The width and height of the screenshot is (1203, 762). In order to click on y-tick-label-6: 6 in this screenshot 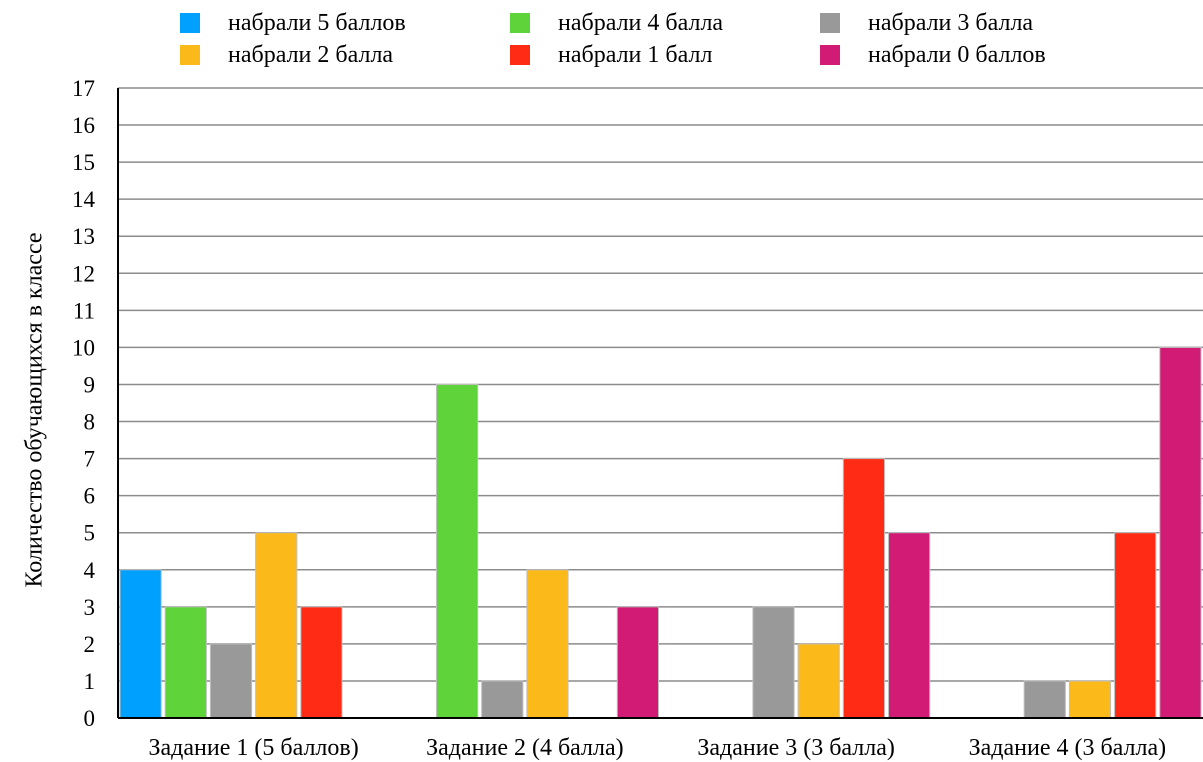, I will do `click(90, 496)`.